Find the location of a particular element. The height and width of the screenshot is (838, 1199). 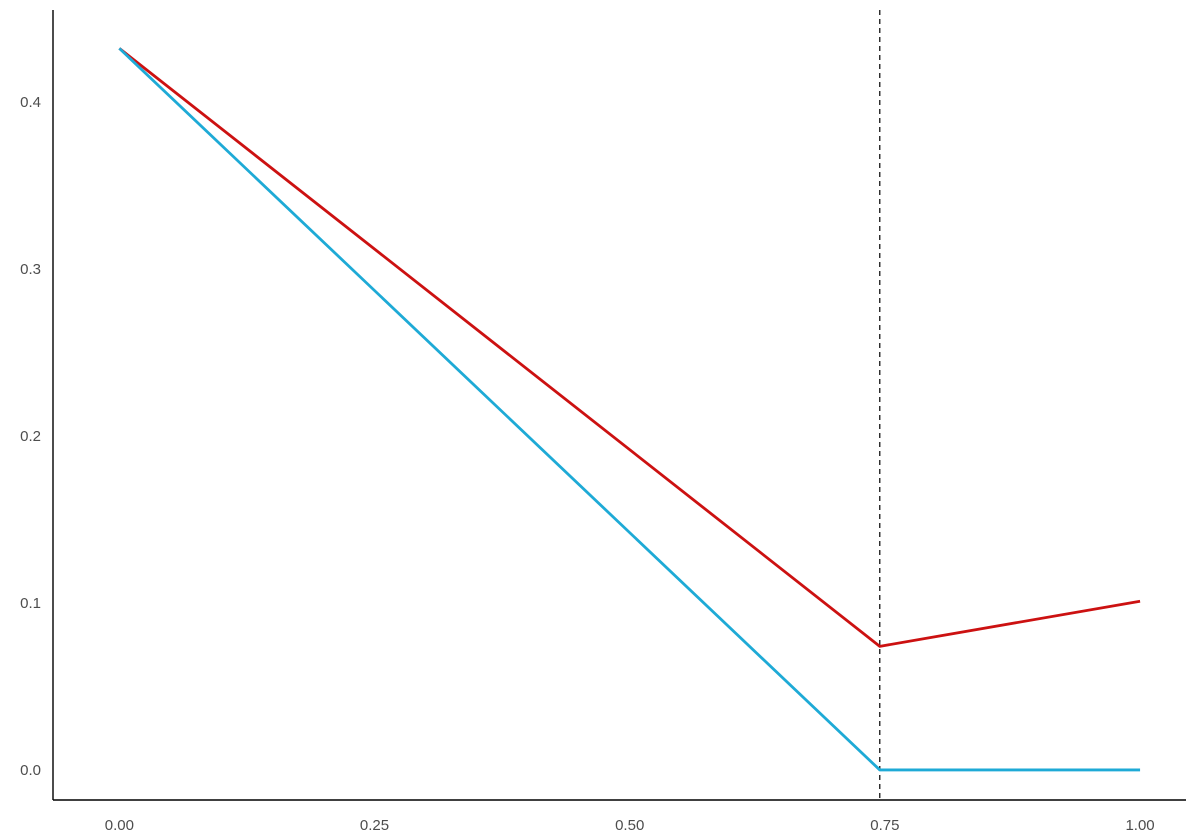

x-tick-labels: 0.00 0.25 0.50 0.75 1.00 is located at coordinates (630, 825).